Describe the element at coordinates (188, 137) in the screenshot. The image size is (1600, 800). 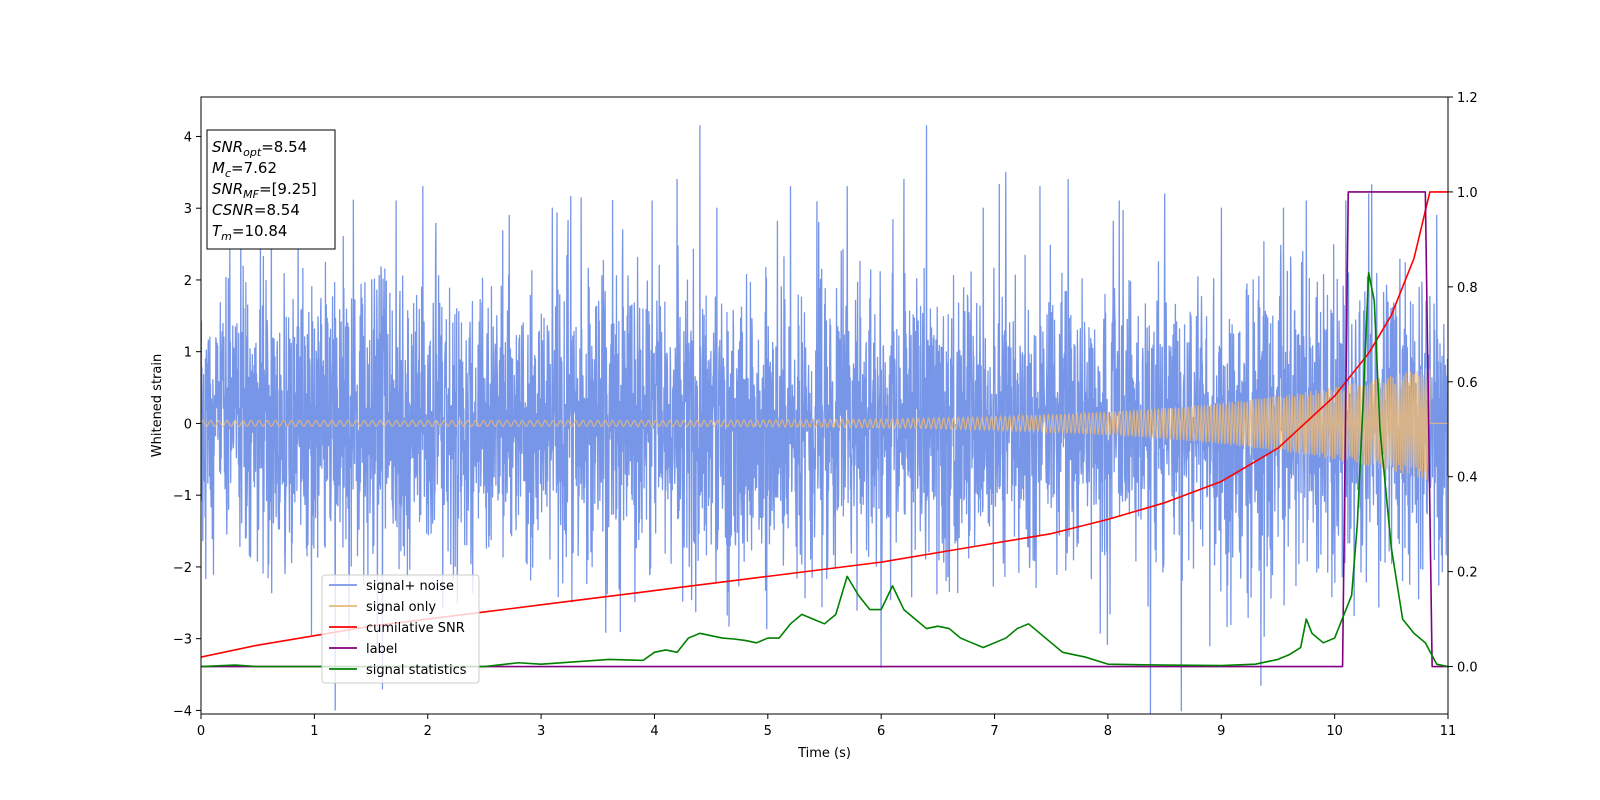
I see `y-tick-label: 4` at that location.